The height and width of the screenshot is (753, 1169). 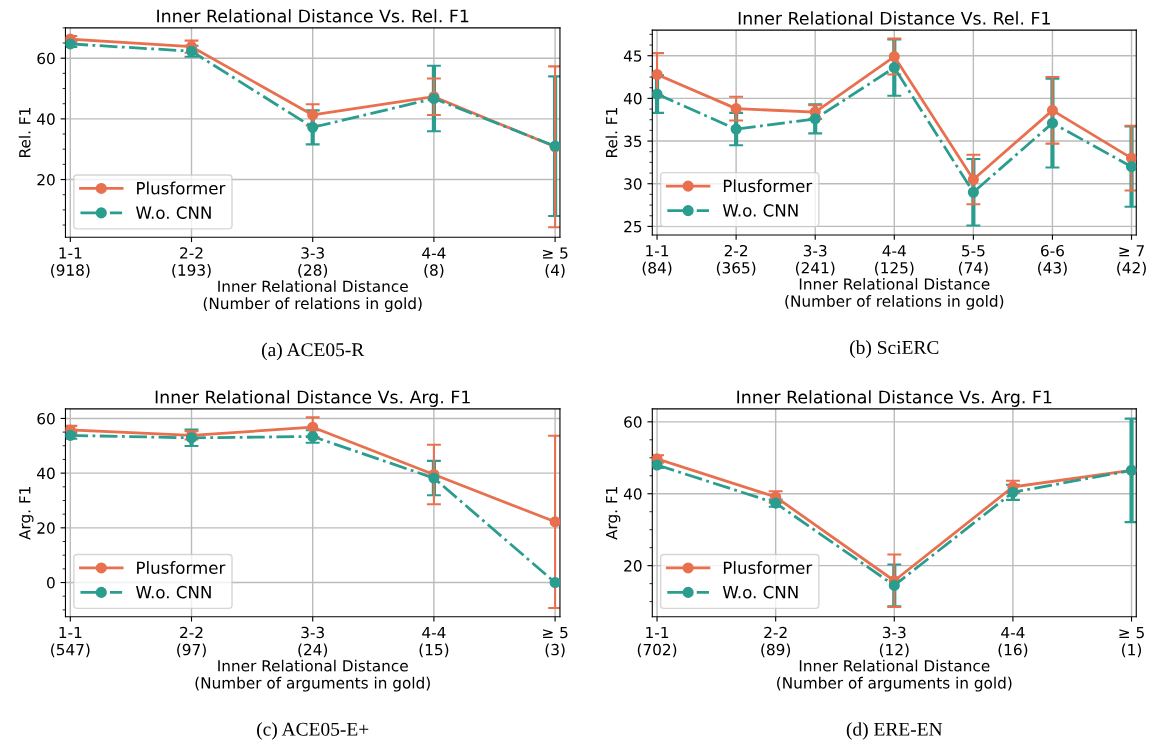 What do you see at coordinates (555, 262) in the screenshot?
I see `x-tick-label: ≥ 5 (4)` at bounding box center [555, 262].